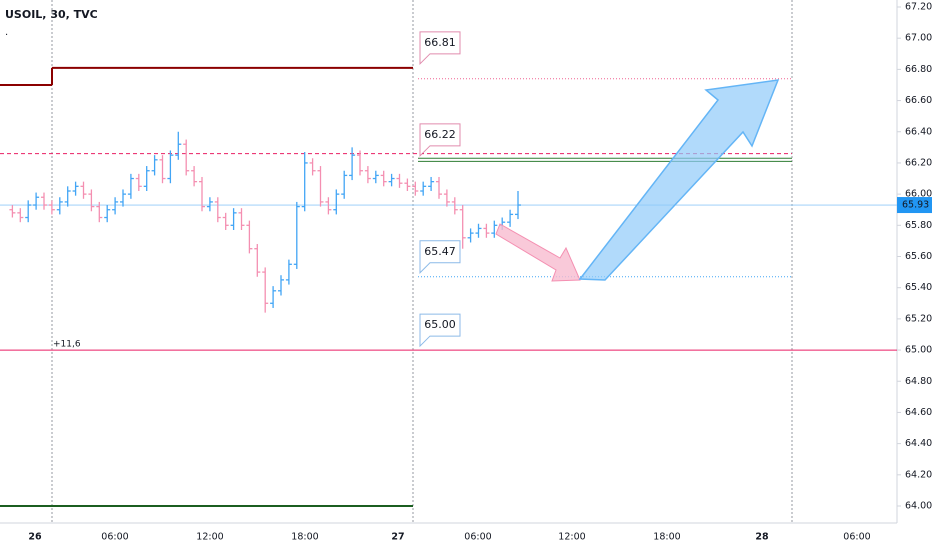  What do you see at coordinates (35, 537) in the screenshot?
I see `x-tick-label: 26` at bounding box center [35, 537].